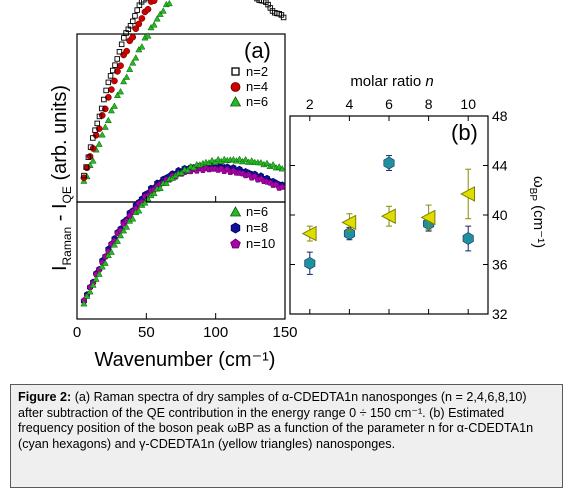 This screenshot has height=500, width=579. I want to click on legend-label-n6-b: n=6, so click(257, 211).